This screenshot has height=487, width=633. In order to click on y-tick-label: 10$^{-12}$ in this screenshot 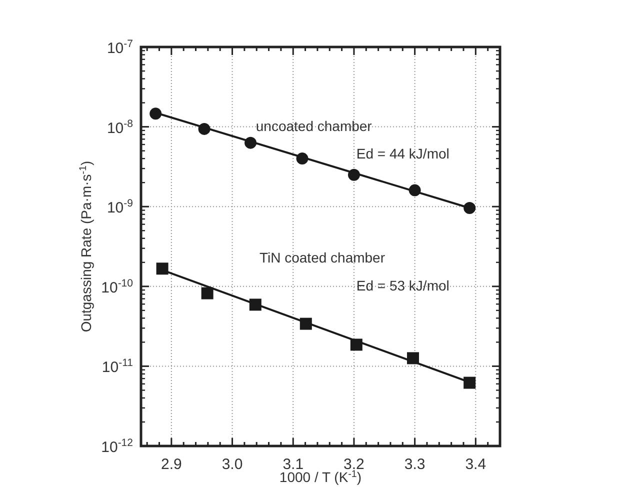, I will do `click(117, 446)`.